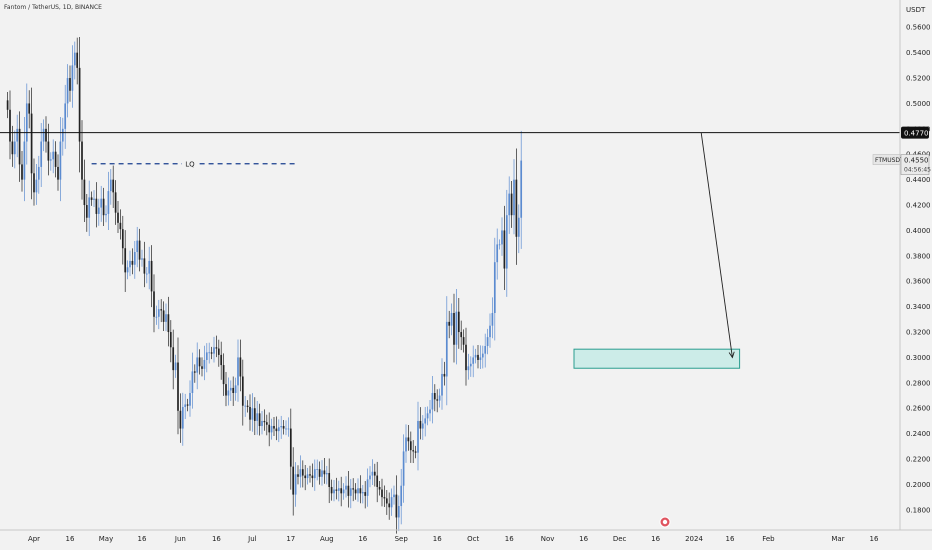 The width and height of the screenshot is (932, 550). Describe the element at coordinates (918, 79) in the screenshot. I see `y-tick-label: 0.5200` at that location.